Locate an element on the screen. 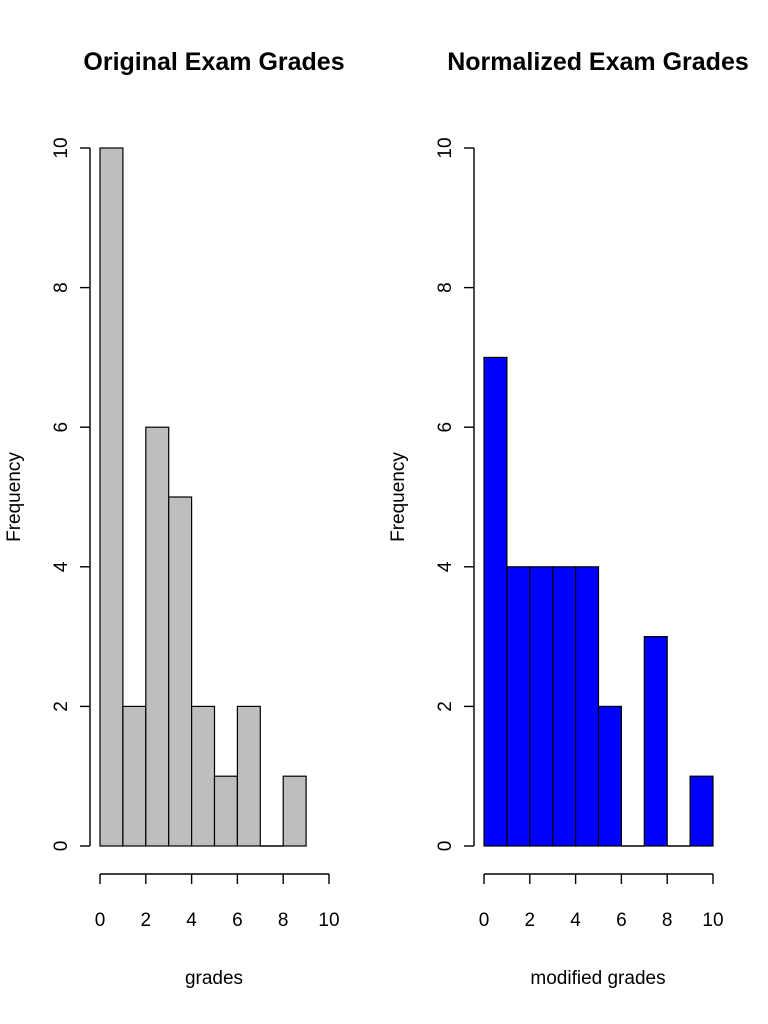 Image resolution: width=768 pixels, height=1024 pixels. x-axis-title: modified grades is located at coordinates (597, 978).